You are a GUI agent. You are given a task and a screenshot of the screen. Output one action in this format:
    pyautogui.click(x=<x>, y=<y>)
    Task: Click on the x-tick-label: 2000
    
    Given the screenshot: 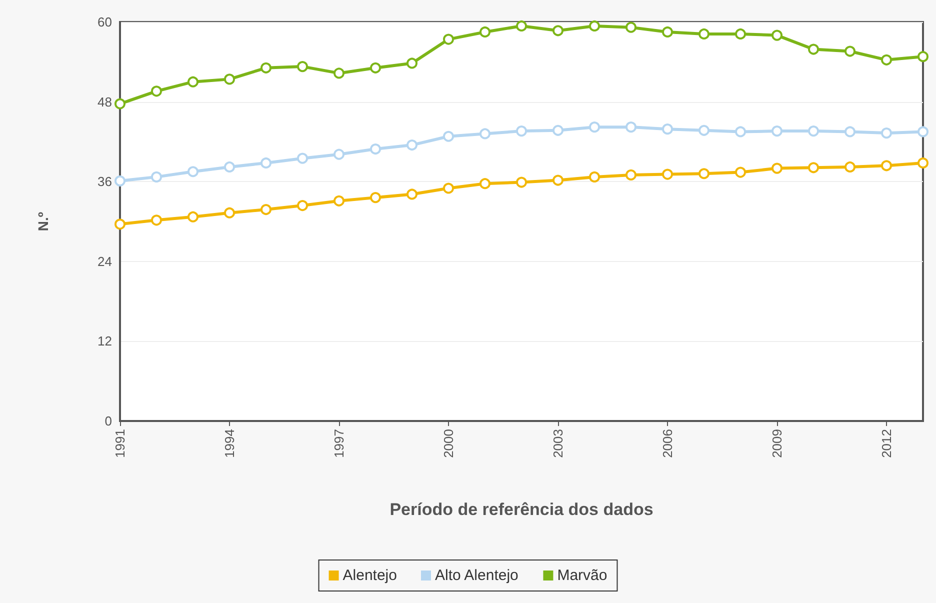 What is the action you would take?
    pyautogui.click(x=448, y=443)
    